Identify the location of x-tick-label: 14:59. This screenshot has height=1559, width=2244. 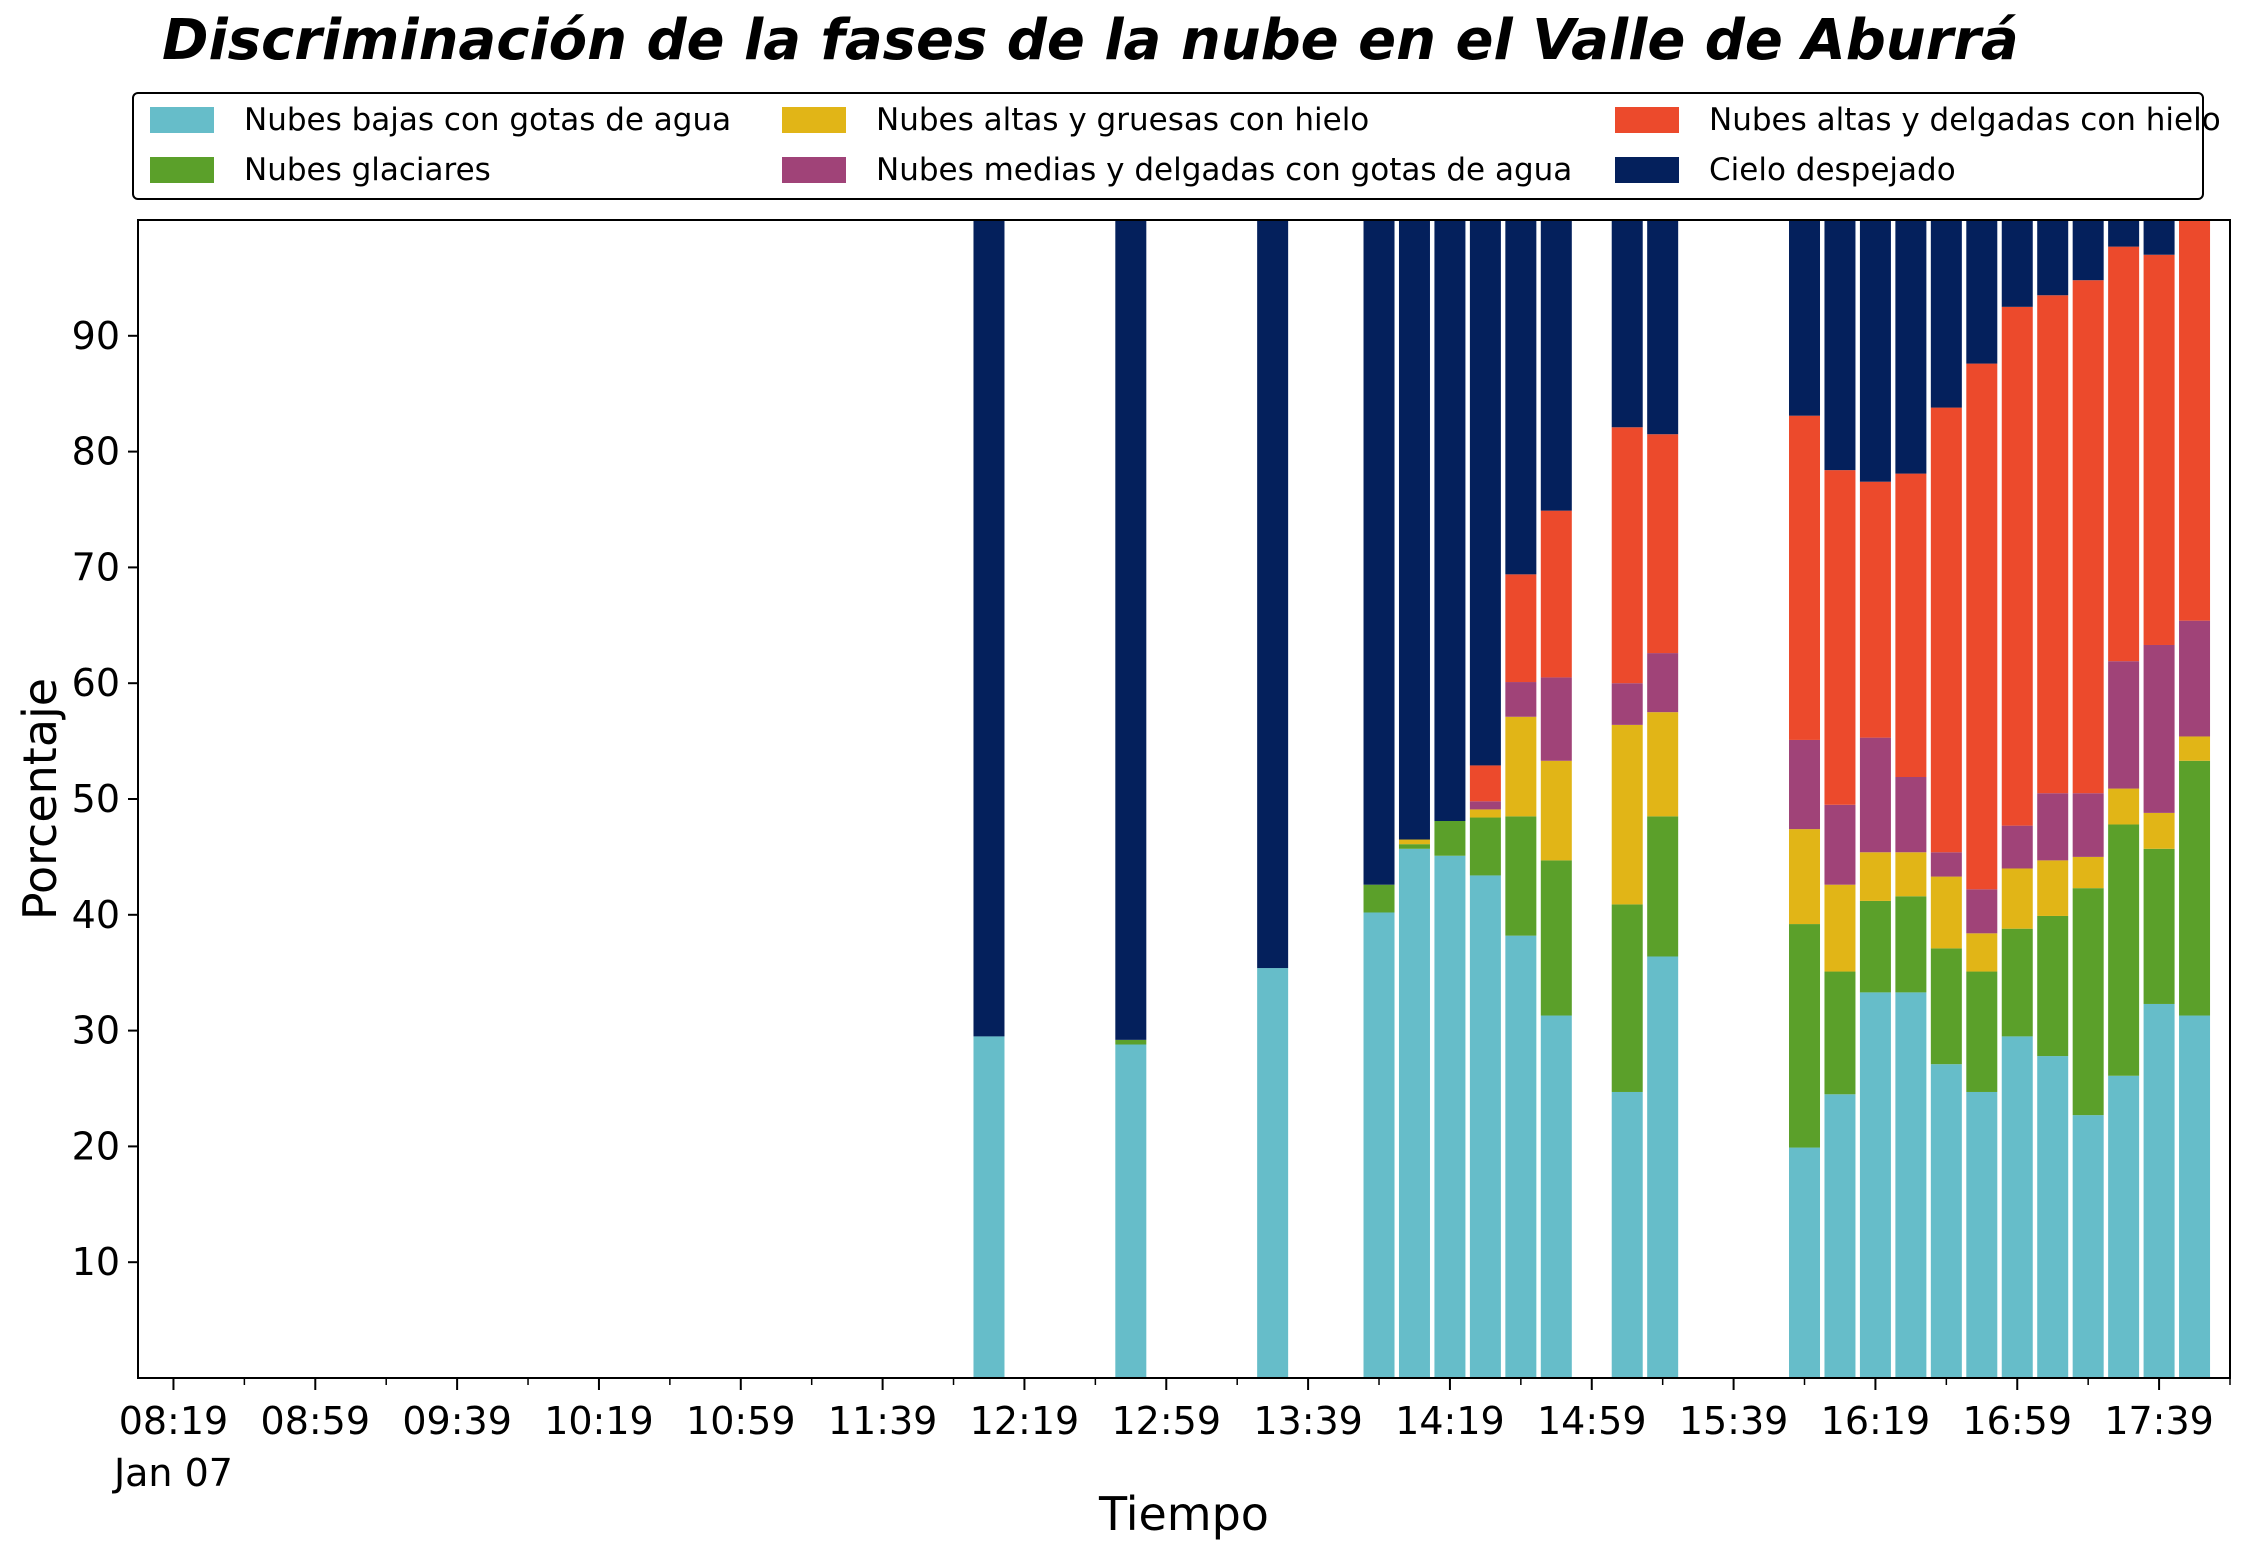
(1592, 1421).